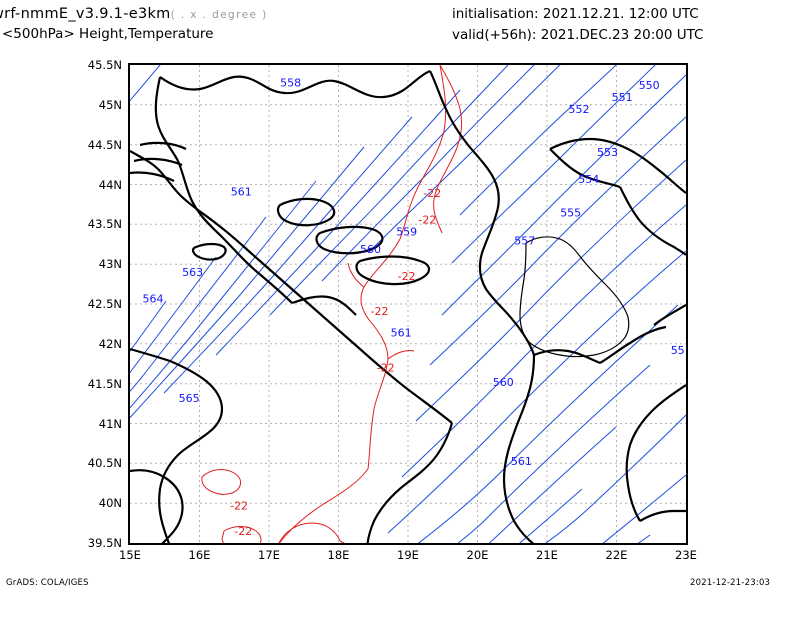  Describe the element at coordinates (622, 97) in the screenshot. I see `height-contour-label: 551` at that location.